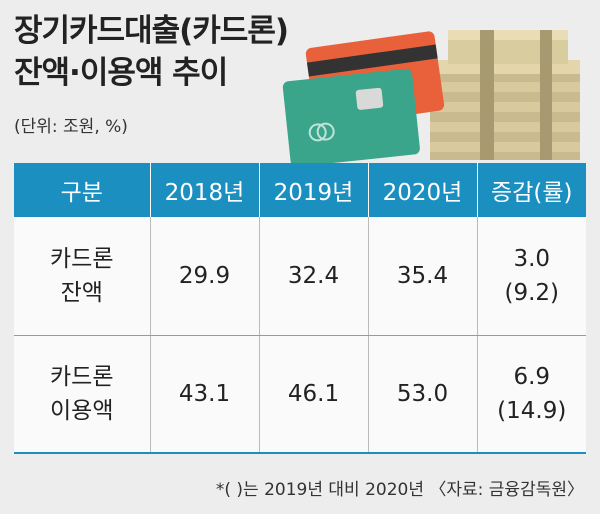 This screenshot has height=514, width=600. I want to click on green-card-icon, so click(351, 117).